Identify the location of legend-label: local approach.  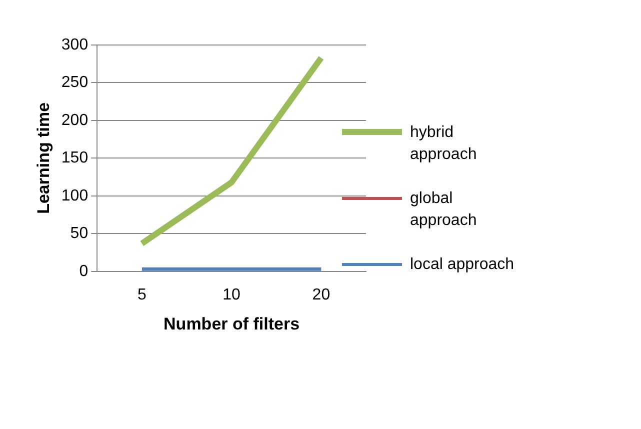
(463, 265).